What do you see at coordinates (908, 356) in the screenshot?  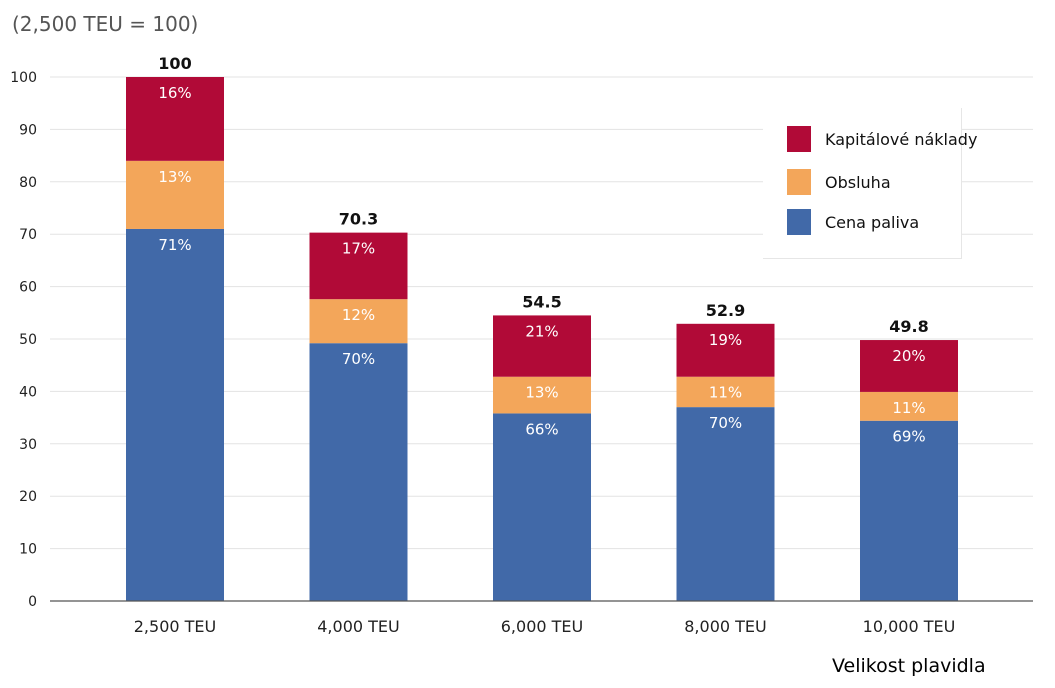 I see `segment-percent-label: 20%` at bounding box center [908, 356].